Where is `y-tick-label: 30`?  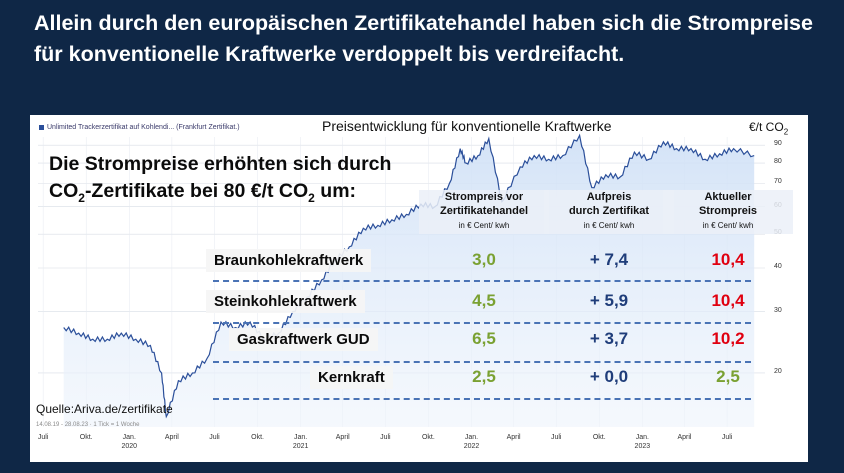 y-tick-label: 30 is located at coordinates (778, 310).